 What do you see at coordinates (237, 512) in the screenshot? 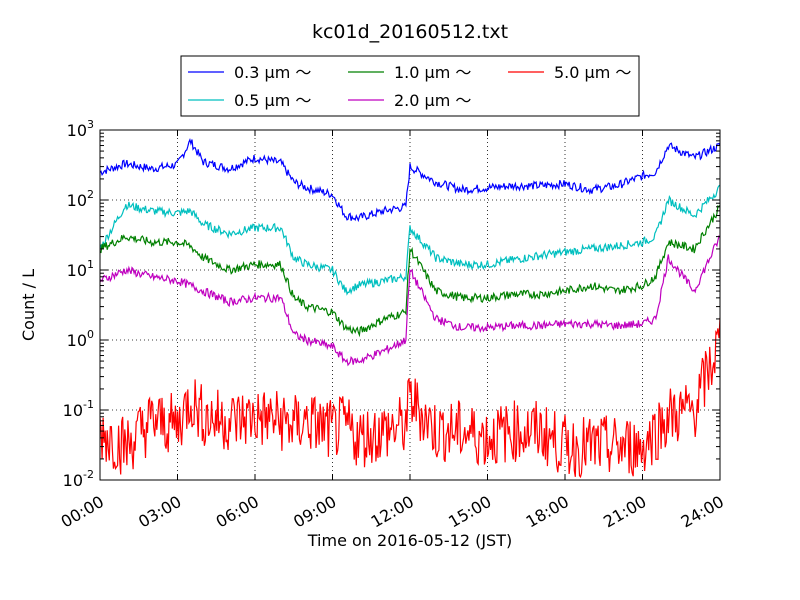
I see `x-tick-label: 06:00` at bounding box center [237, 512].